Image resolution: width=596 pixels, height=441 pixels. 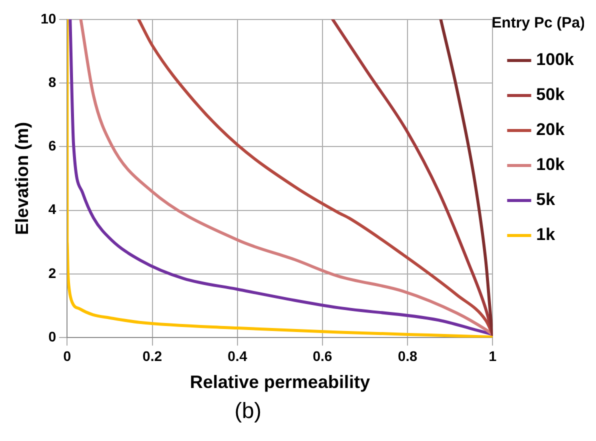 I want to click on x-tick-label: 1, so click(x=492, y=356).